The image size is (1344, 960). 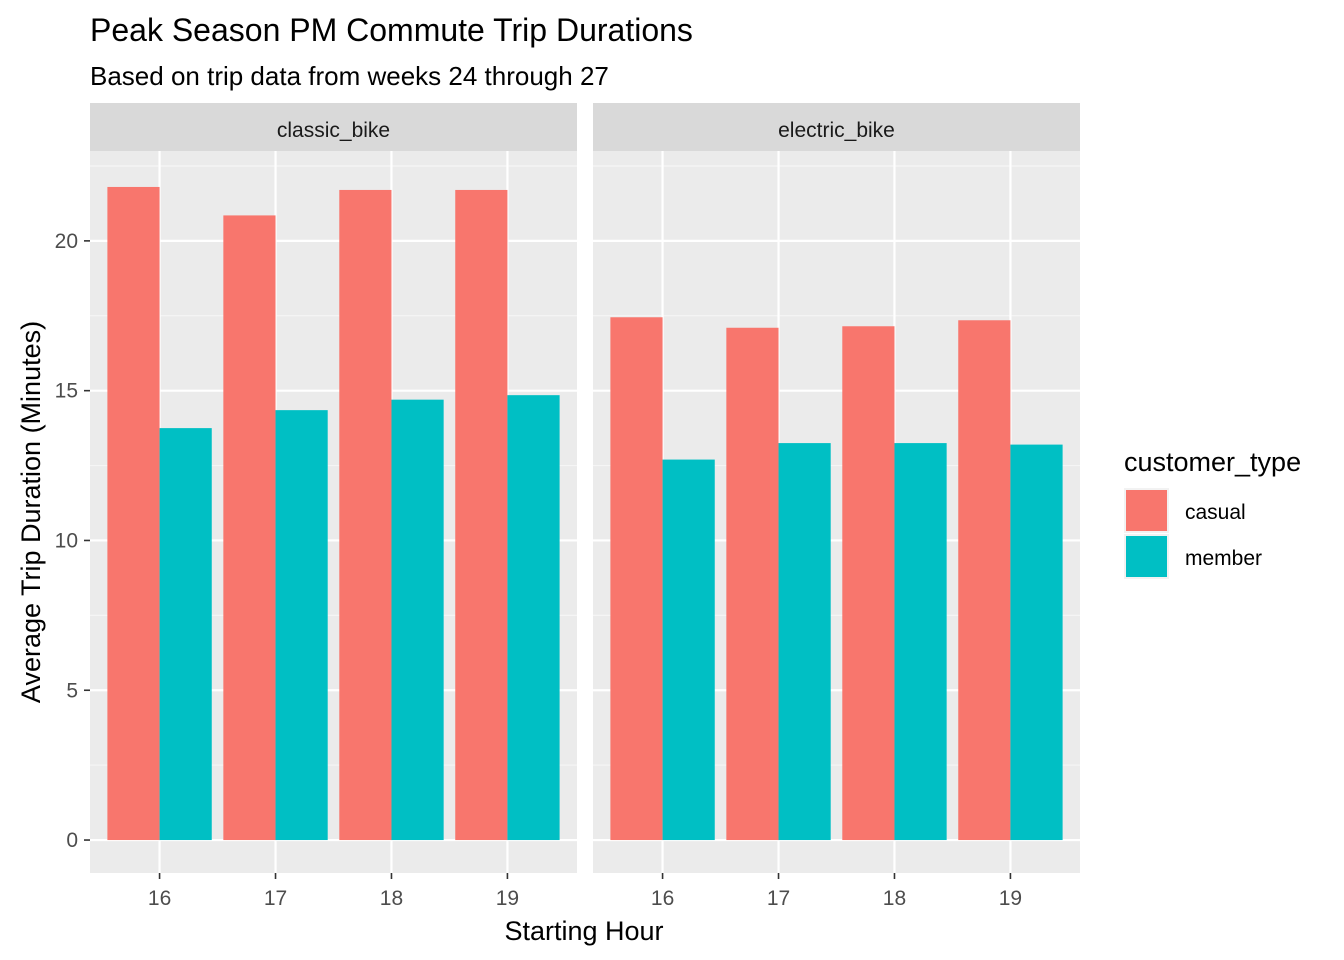 What do you see at coordinates (1223, 558) in the screenshot?
I see `legend-label-member: member` at bounding box center [1223, 558].